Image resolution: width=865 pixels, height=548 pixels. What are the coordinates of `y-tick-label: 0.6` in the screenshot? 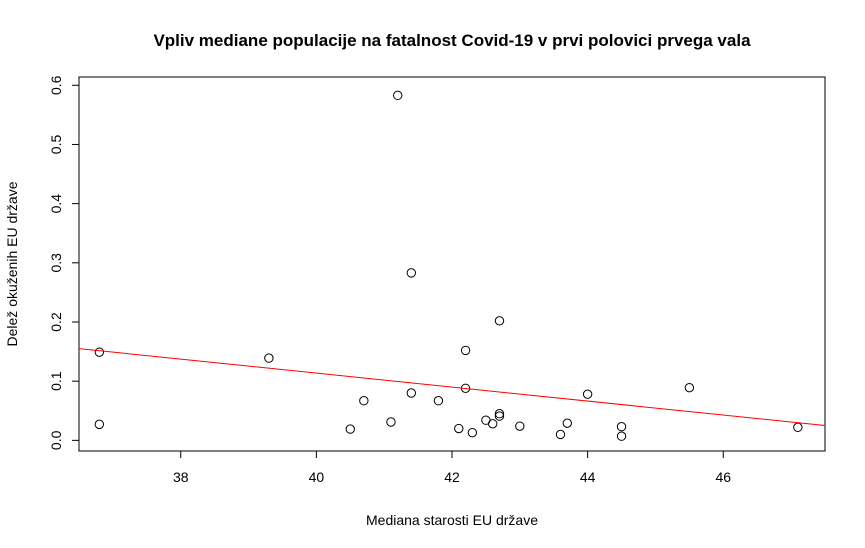 It's located at (56, 85).